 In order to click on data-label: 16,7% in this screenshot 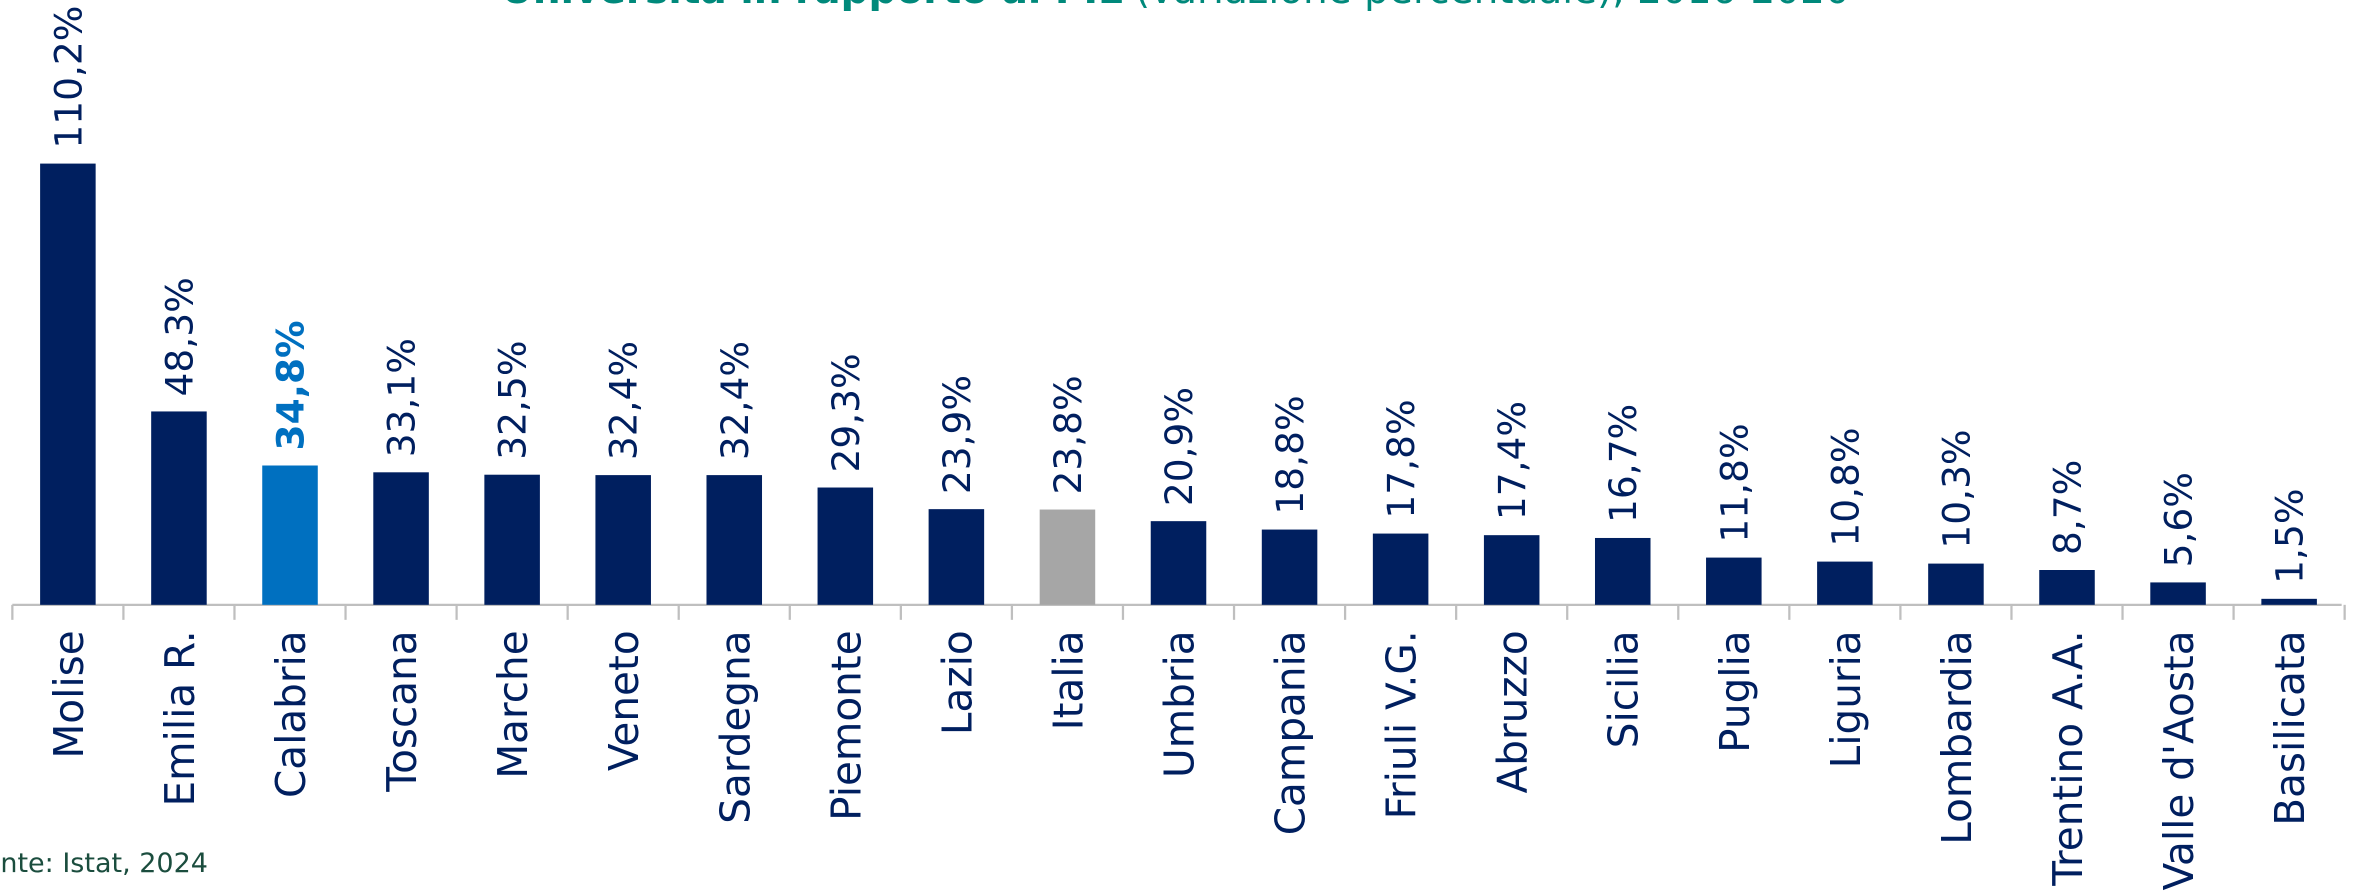, I will do `click(1623, 463)`.